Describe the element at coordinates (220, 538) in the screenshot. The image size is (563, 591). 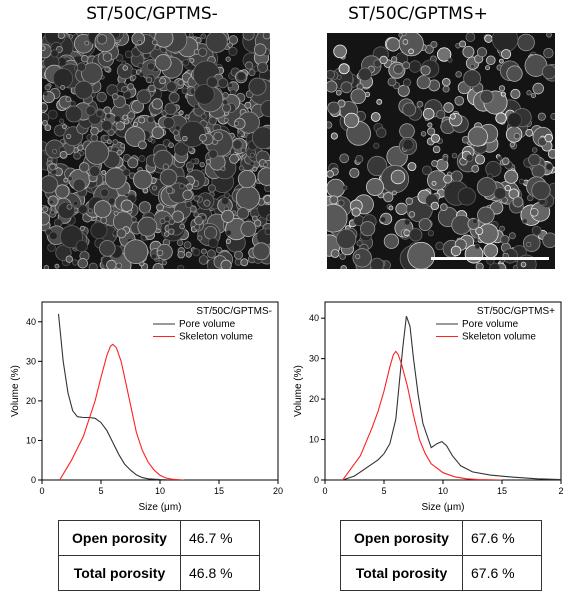
I see `open-porosity-value: 46.7 %` at that location.